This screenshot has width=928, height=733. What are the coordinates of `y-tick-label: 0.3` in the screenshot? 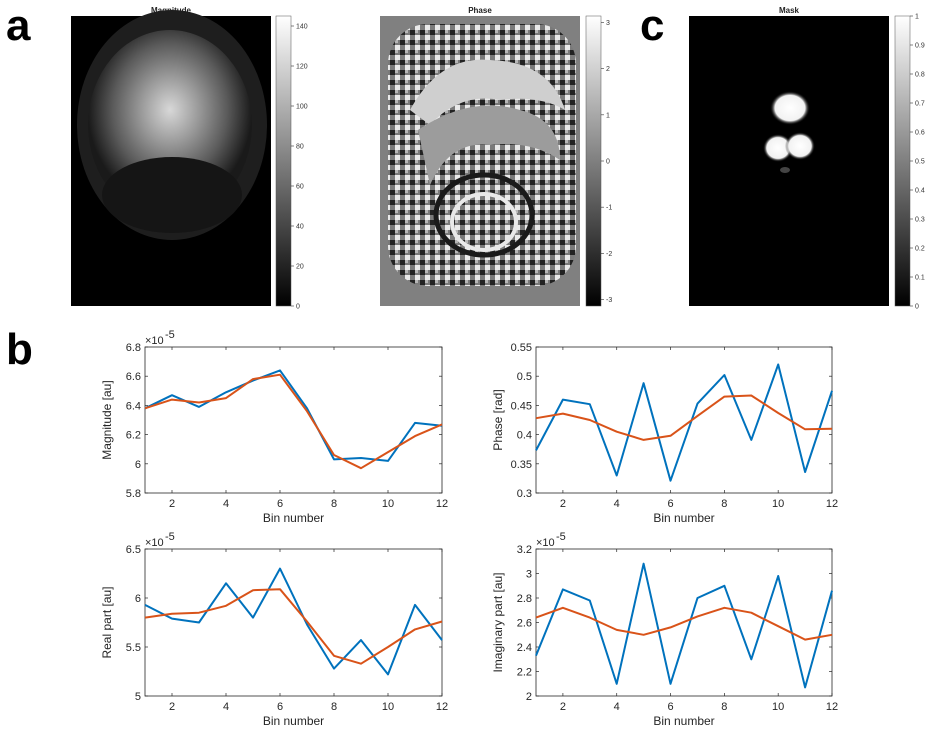 It's located at (524, 494).